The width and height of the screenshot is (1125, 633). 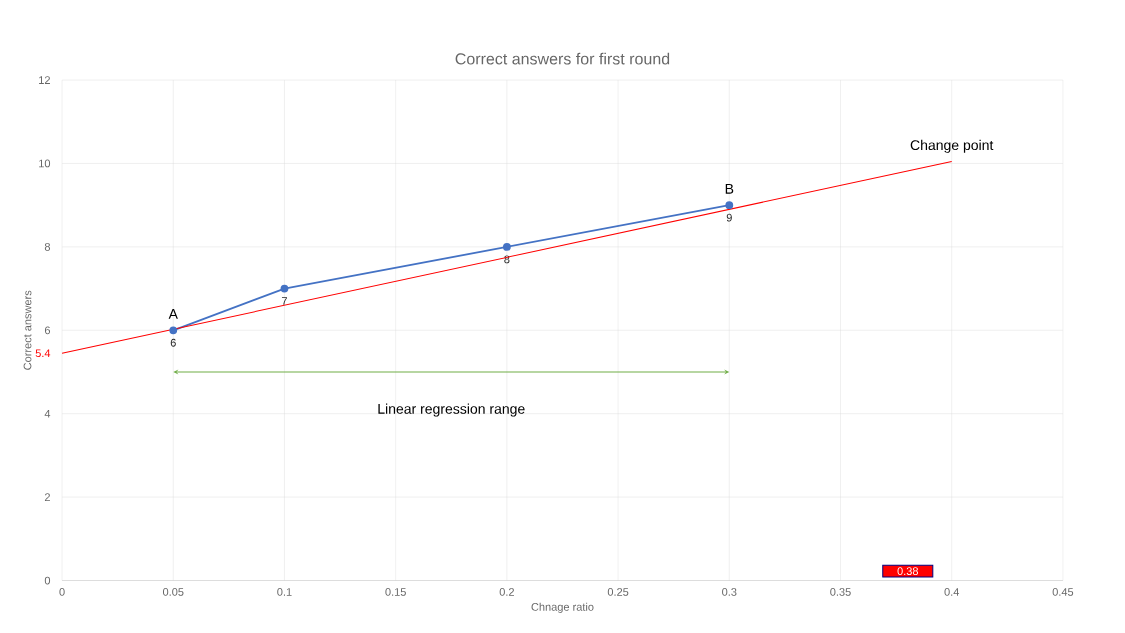 I want to click on x-tick-label: 0.4, so click(x=952, y=592).